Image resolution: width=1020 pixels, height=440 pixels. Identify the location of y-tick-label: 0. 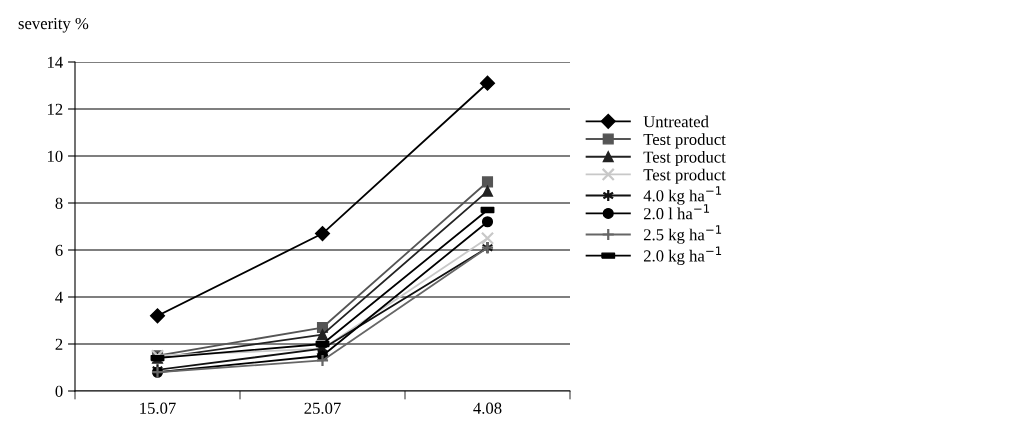
(59, 391).